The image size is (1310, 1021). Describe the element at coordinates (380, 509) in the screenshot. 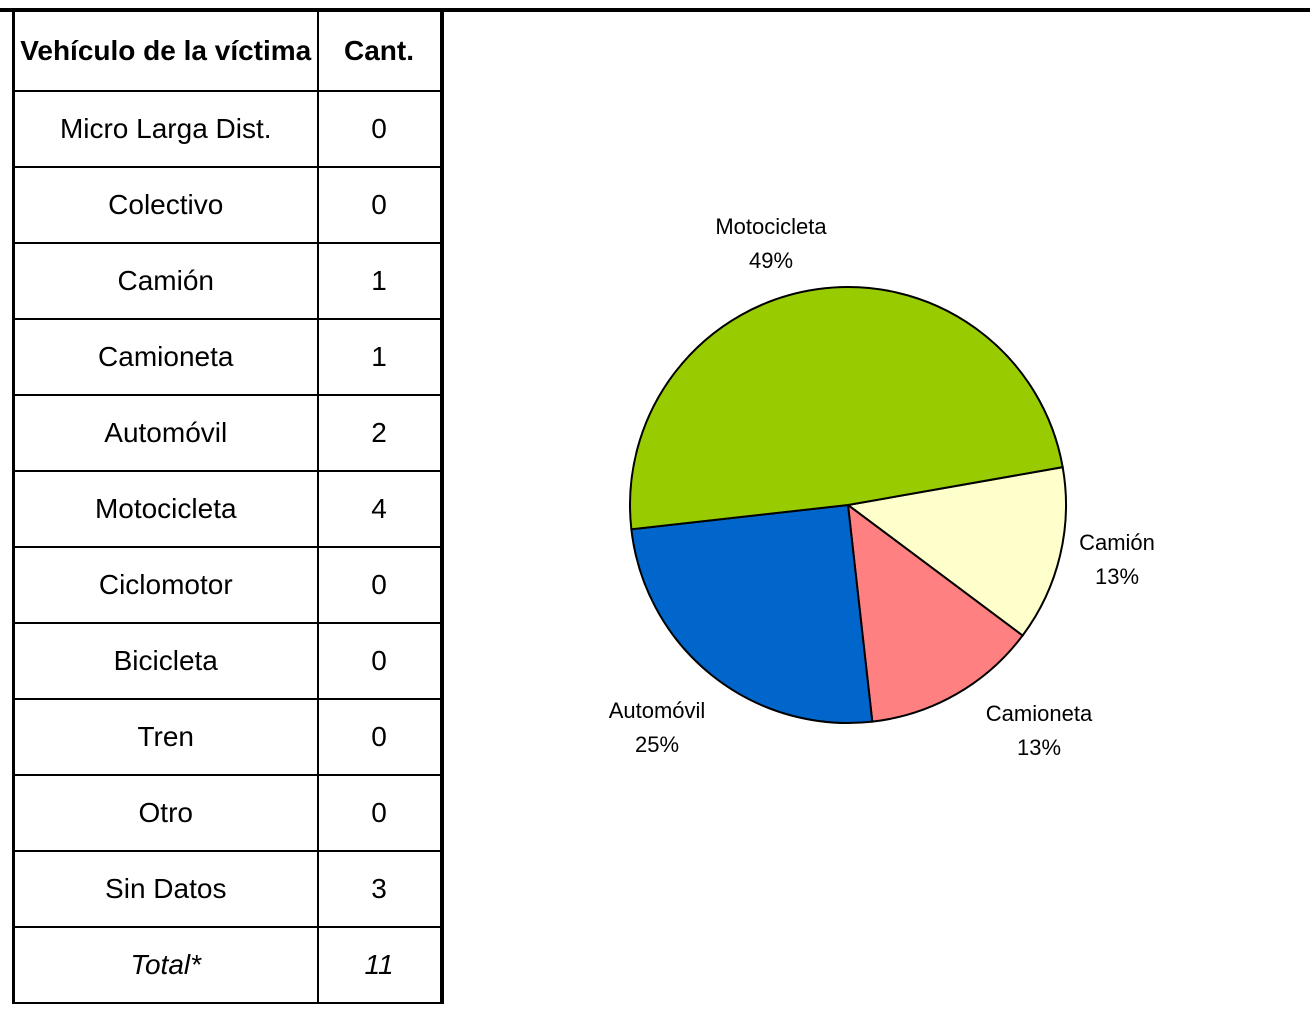

I see `count-cell: 4` at that location.